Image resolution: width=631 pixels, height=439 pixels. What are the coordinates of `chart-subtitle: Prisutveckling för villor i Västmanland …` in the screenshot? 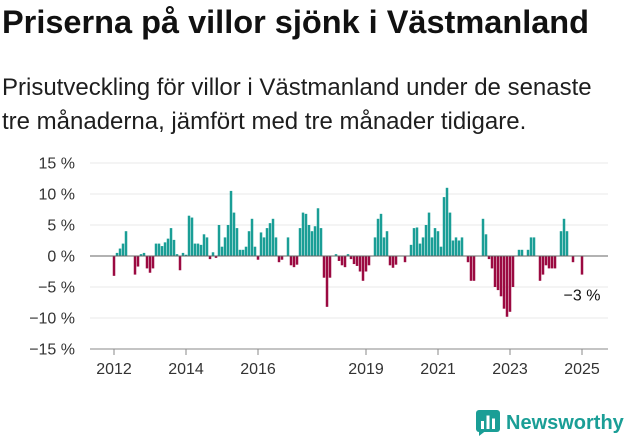 It's located at (297, 104).